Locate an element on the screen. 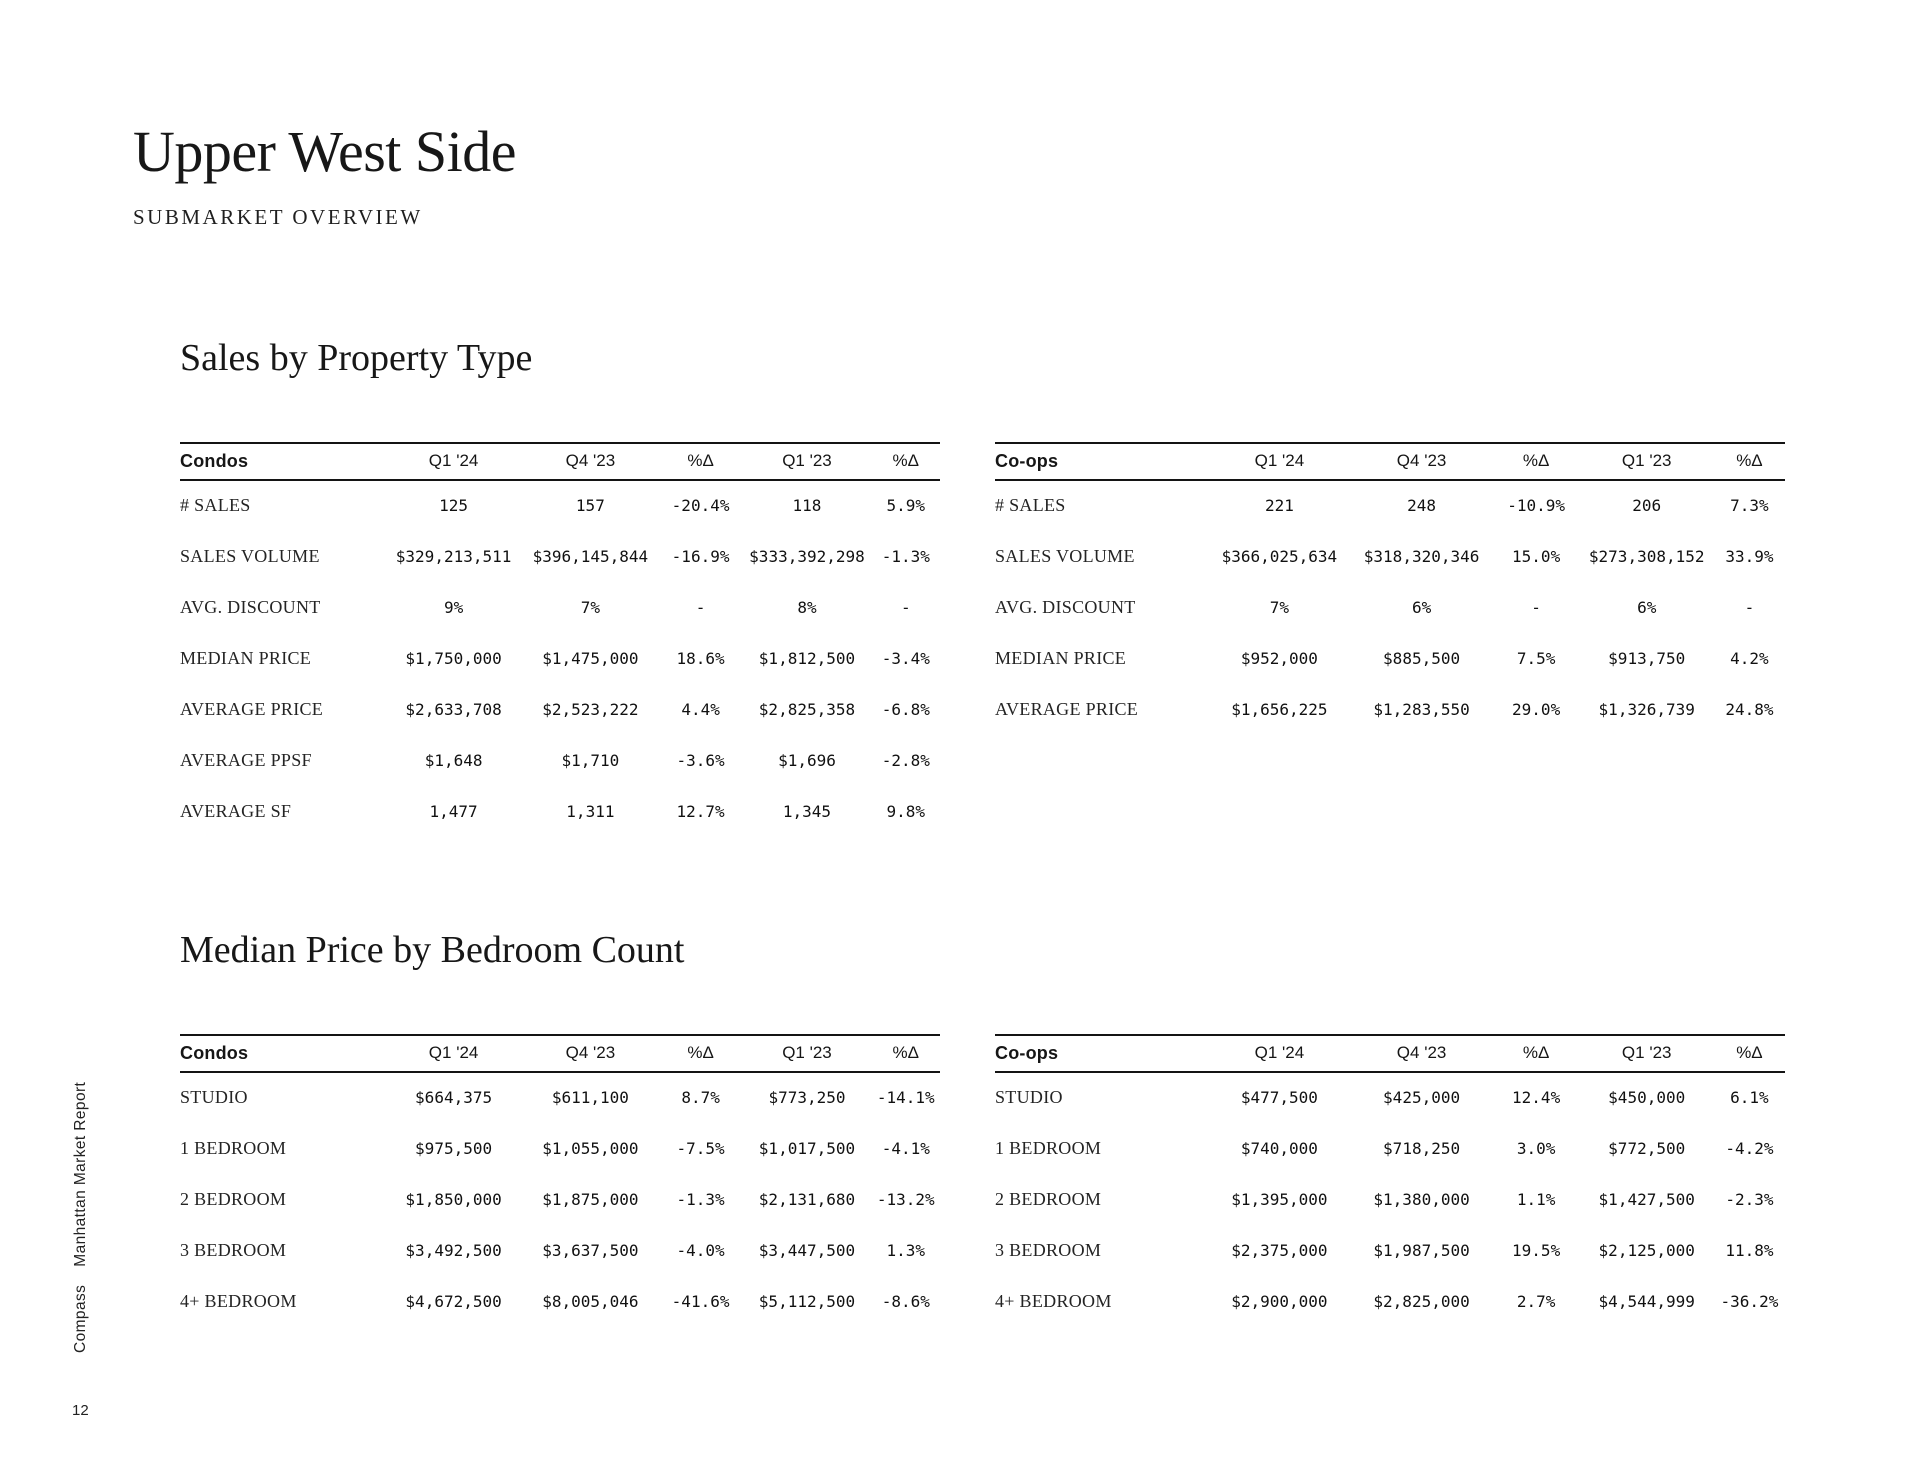  table-entity-label: Co-ops is located at coordinates (1102, 461).